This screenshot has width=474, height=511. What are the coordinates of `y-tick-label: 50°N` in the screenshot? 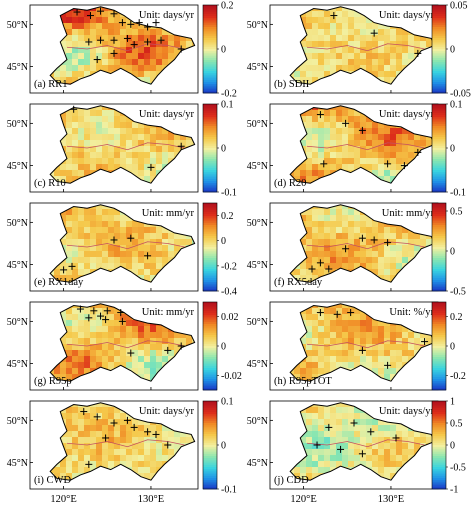 It's located at (17, 322).